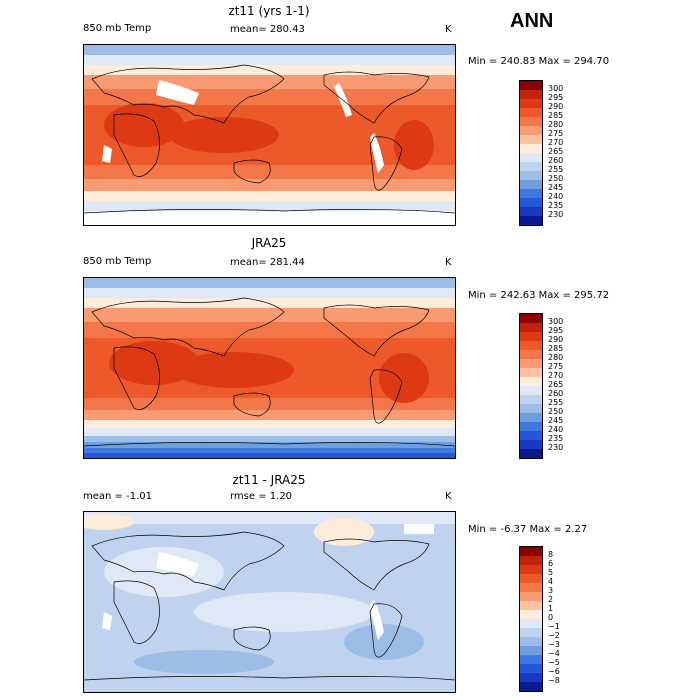 This screenshot has width=700, height=700. I want to click on panel-2-colorbar, so click(531, 386).